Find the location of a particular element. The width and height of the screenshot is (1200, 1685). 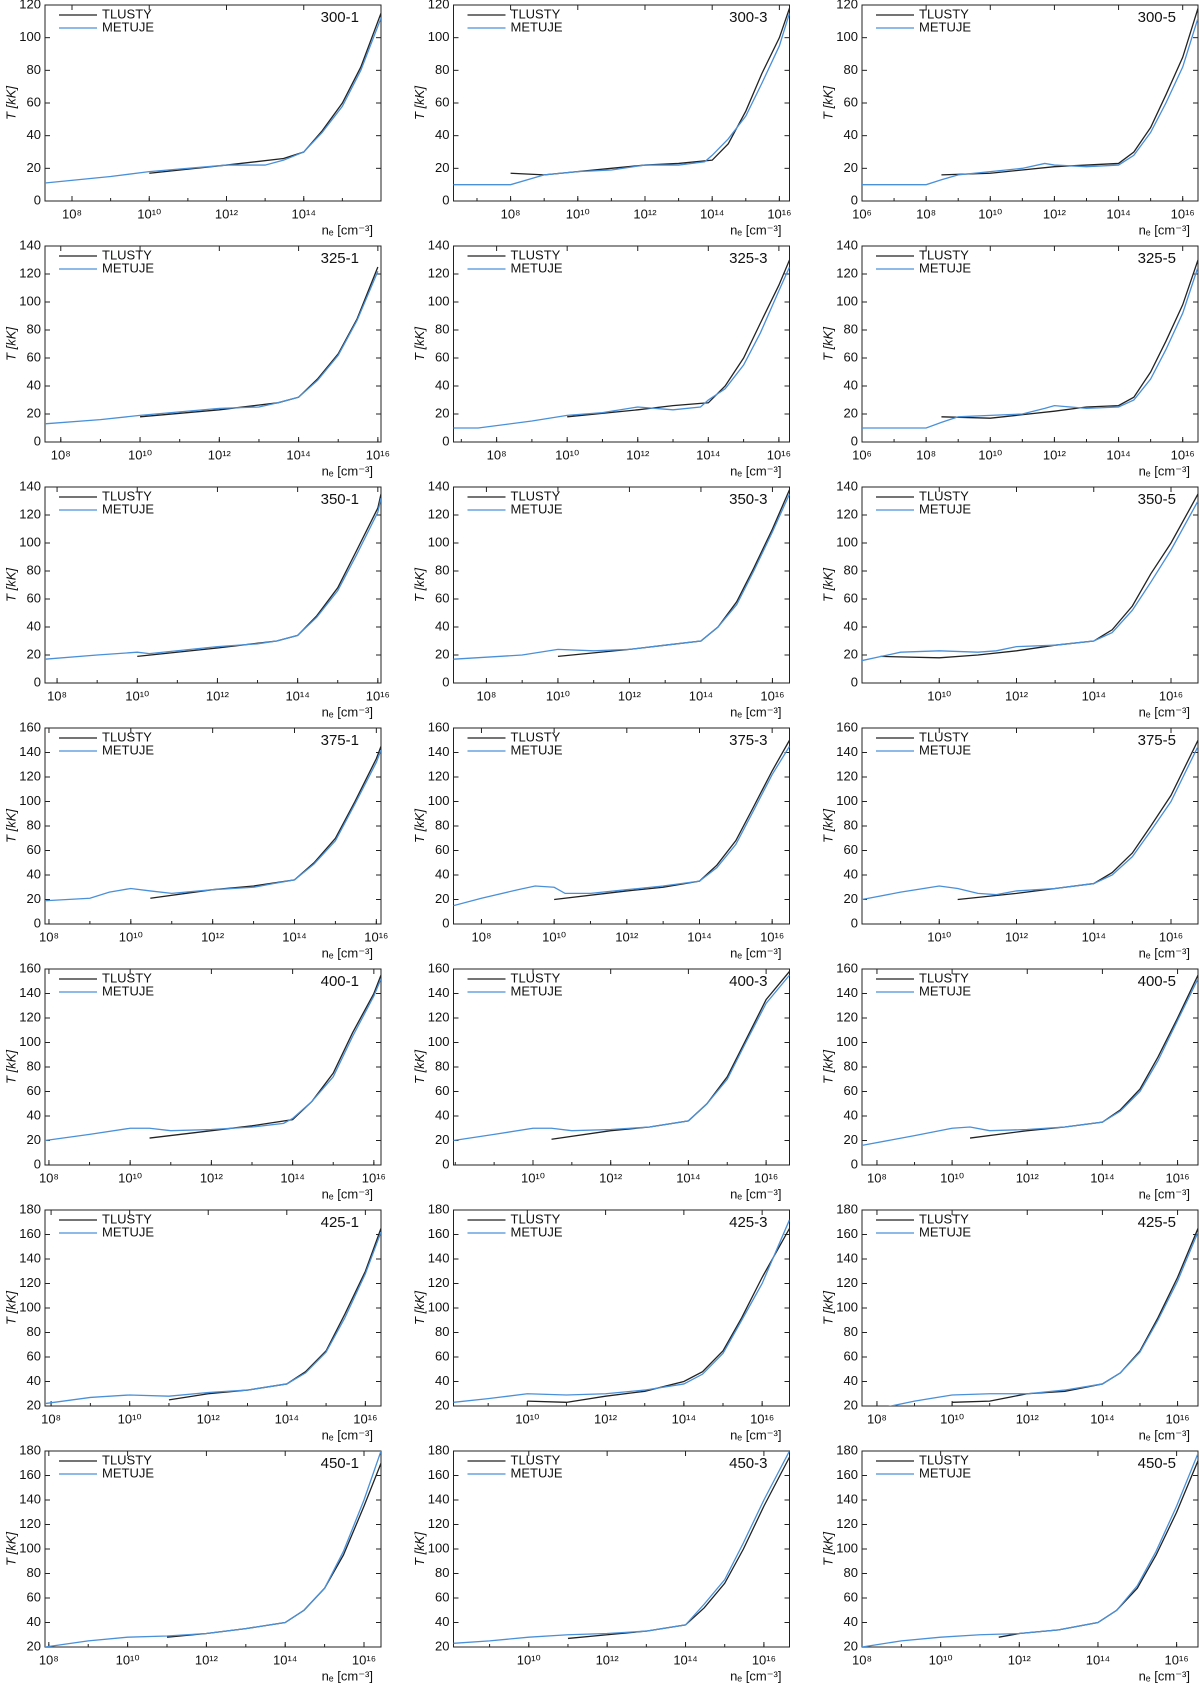

panel-title: 325-5 is located at coordinates (1157, 258).